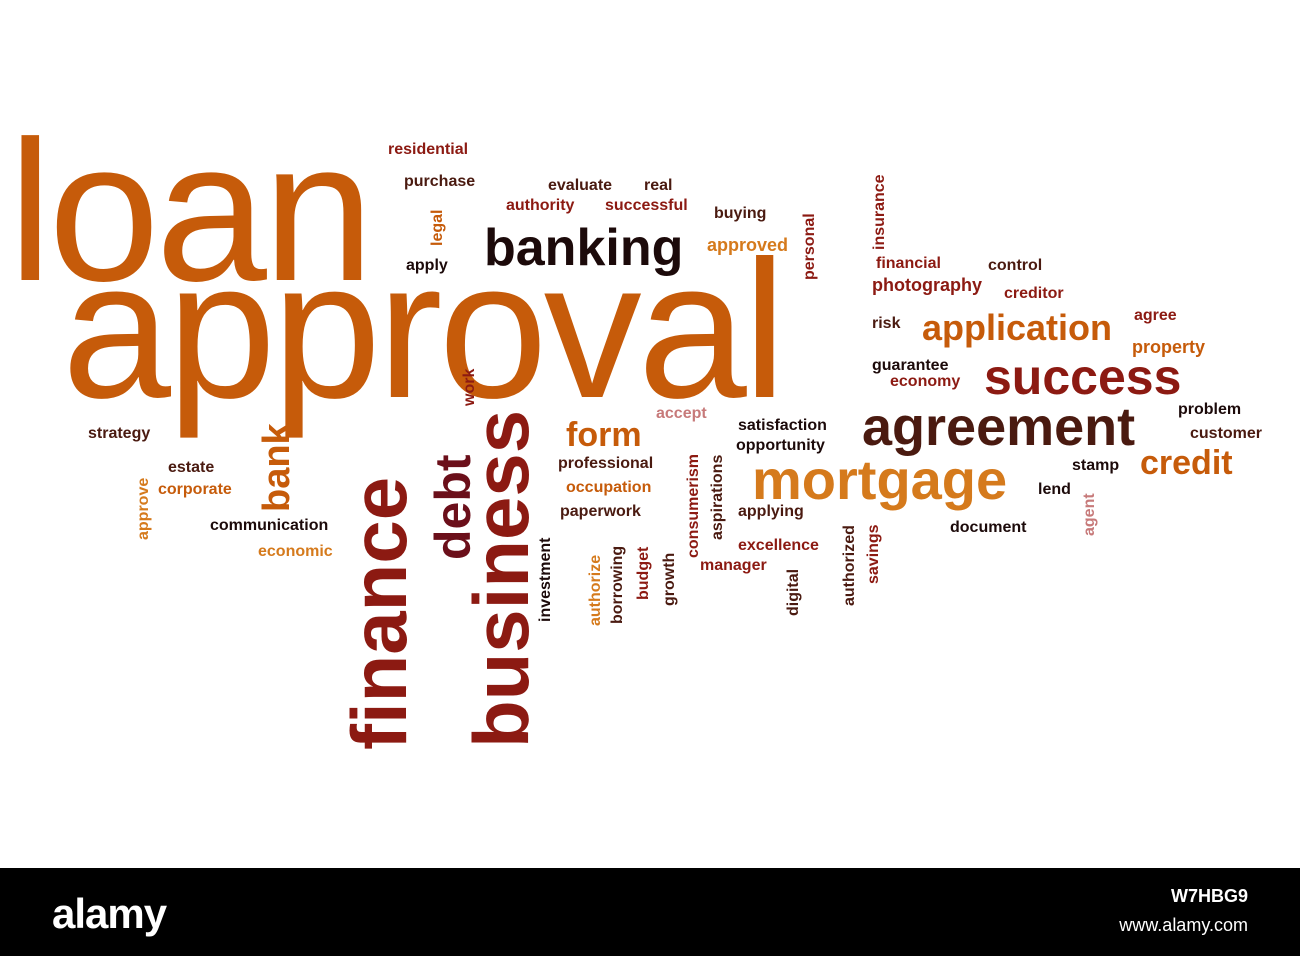 This screenshot has height=956, width=1300. What do you see at coordinates (782, 425) in the screenshot?
I see `word-satisfaction: satisfaction` at bounding box center [782, 425].